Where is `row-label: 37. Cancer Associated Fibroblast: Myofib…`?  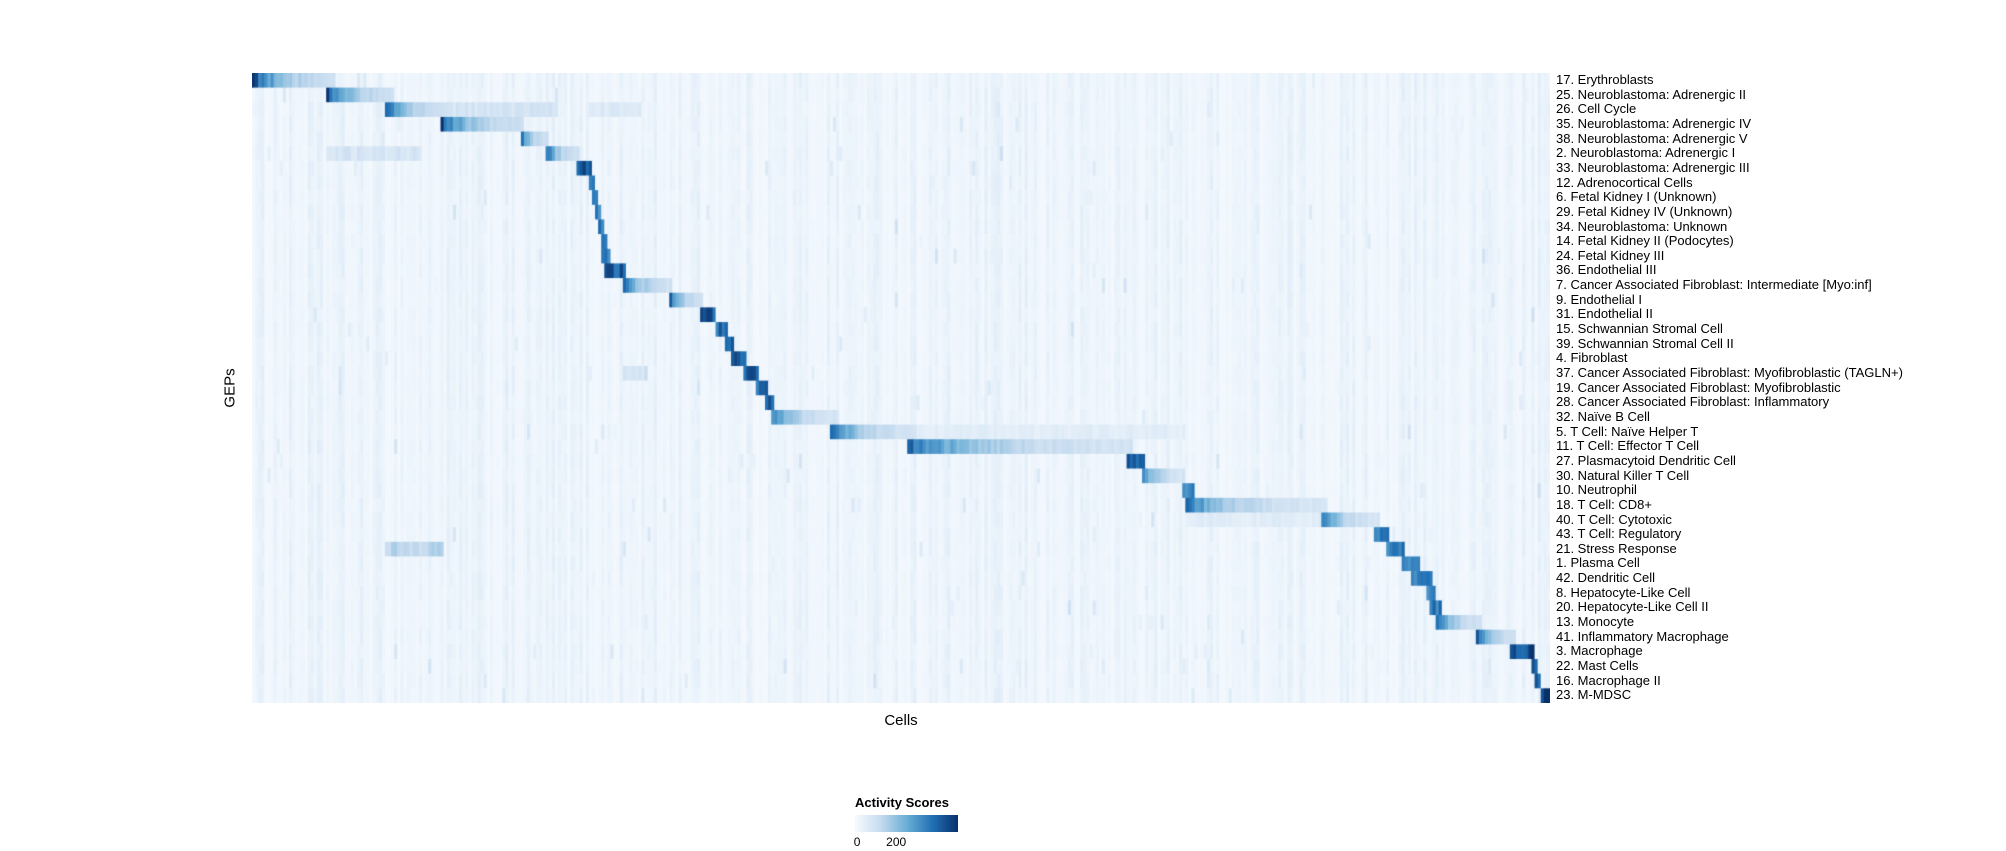 row-label: 37. Cancer Associated Fibroblast: Myofib… is located at coordinates (1729, 373).